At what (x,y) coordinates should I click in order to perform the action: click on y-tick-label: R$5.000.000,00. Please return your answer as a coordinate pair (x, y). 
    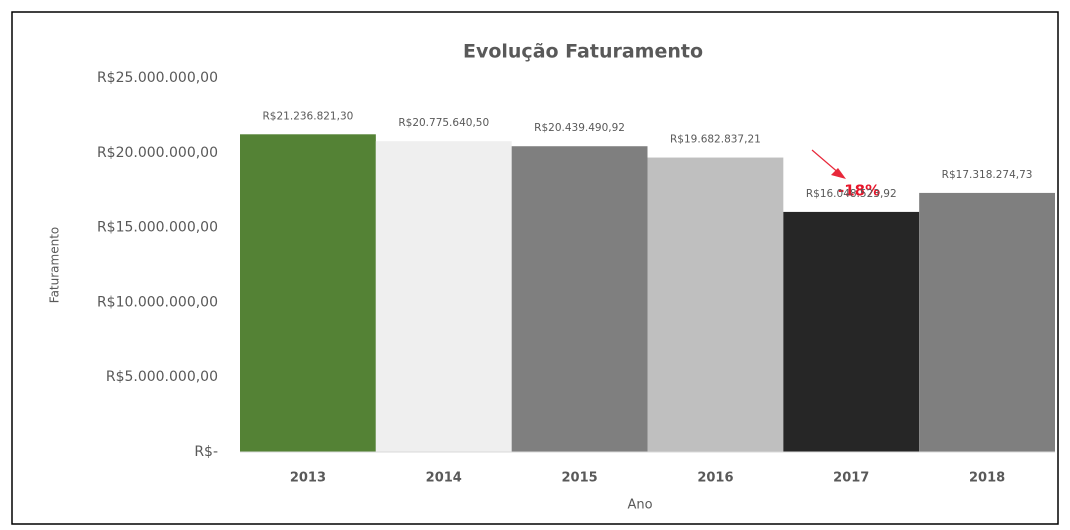
    Looking at the image, I should click on (162, 377).